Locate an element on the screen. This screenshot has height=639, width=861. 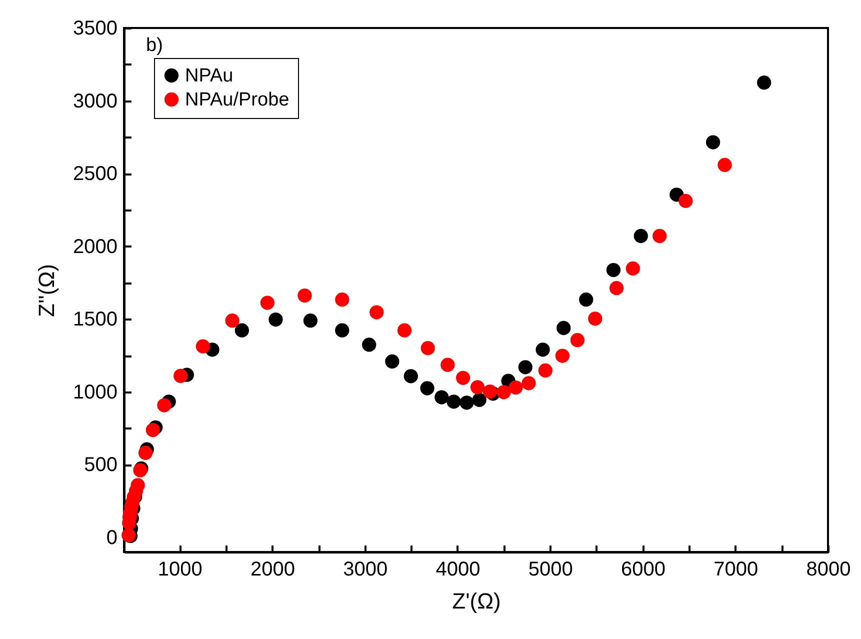
legend-label: NPAu/Probe is located at coordinates (237, 100).